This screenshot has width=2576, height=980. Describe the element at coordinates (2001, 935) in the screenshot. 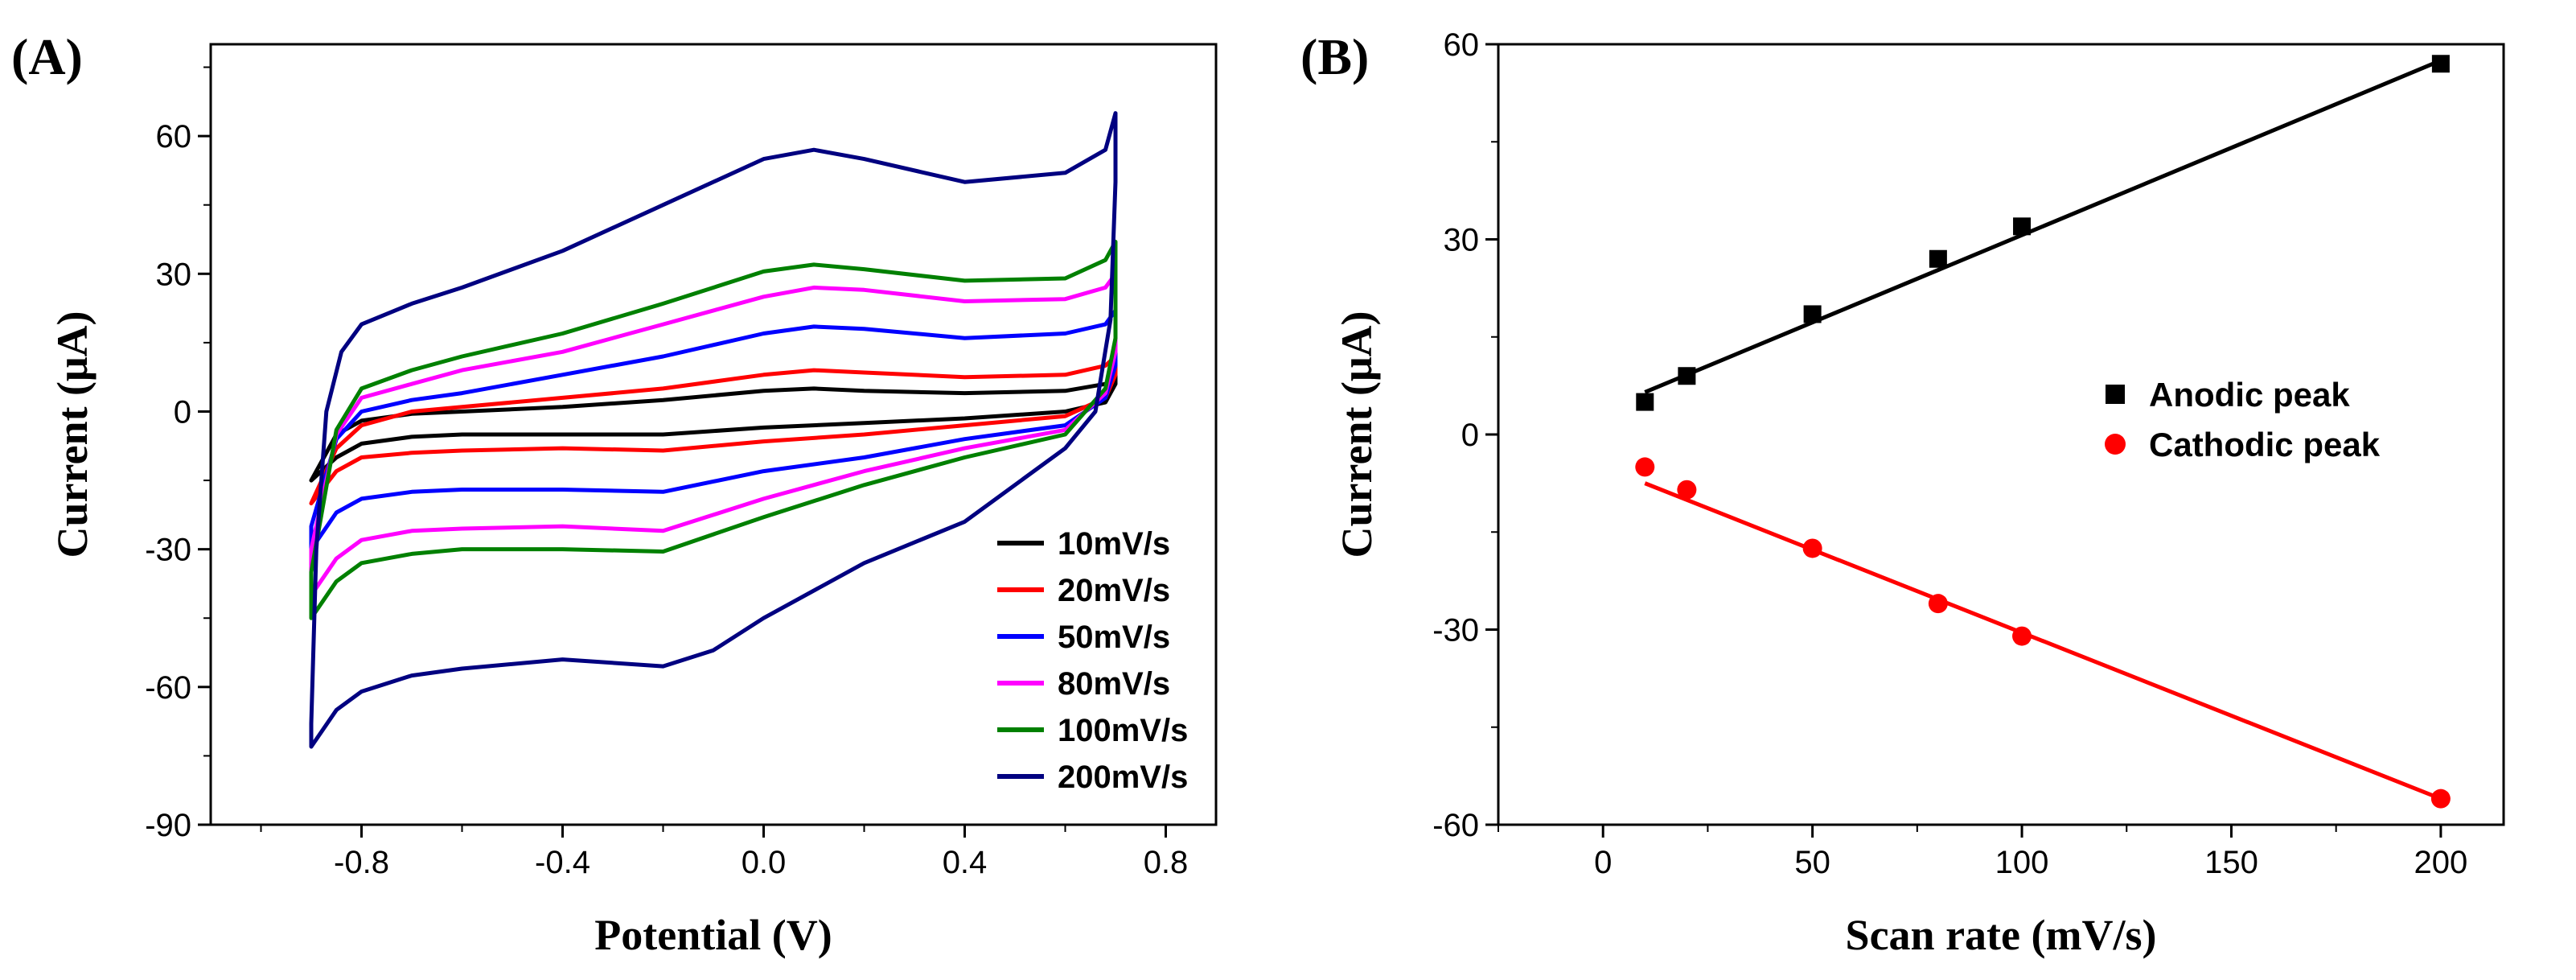

I see `x-axis-label-b: Scan rate (mV/s)` at that location.